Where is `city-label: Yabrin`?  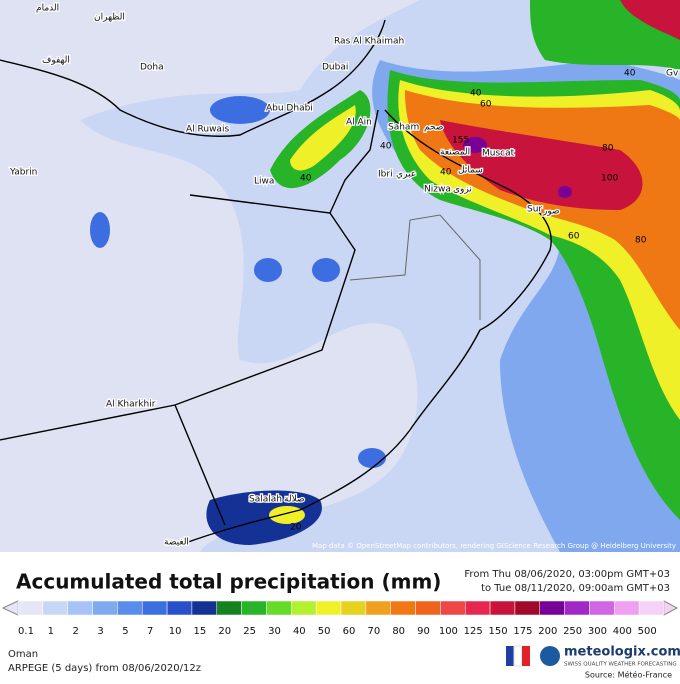
city-label: Yabrin is located at coordinates (23, 173).